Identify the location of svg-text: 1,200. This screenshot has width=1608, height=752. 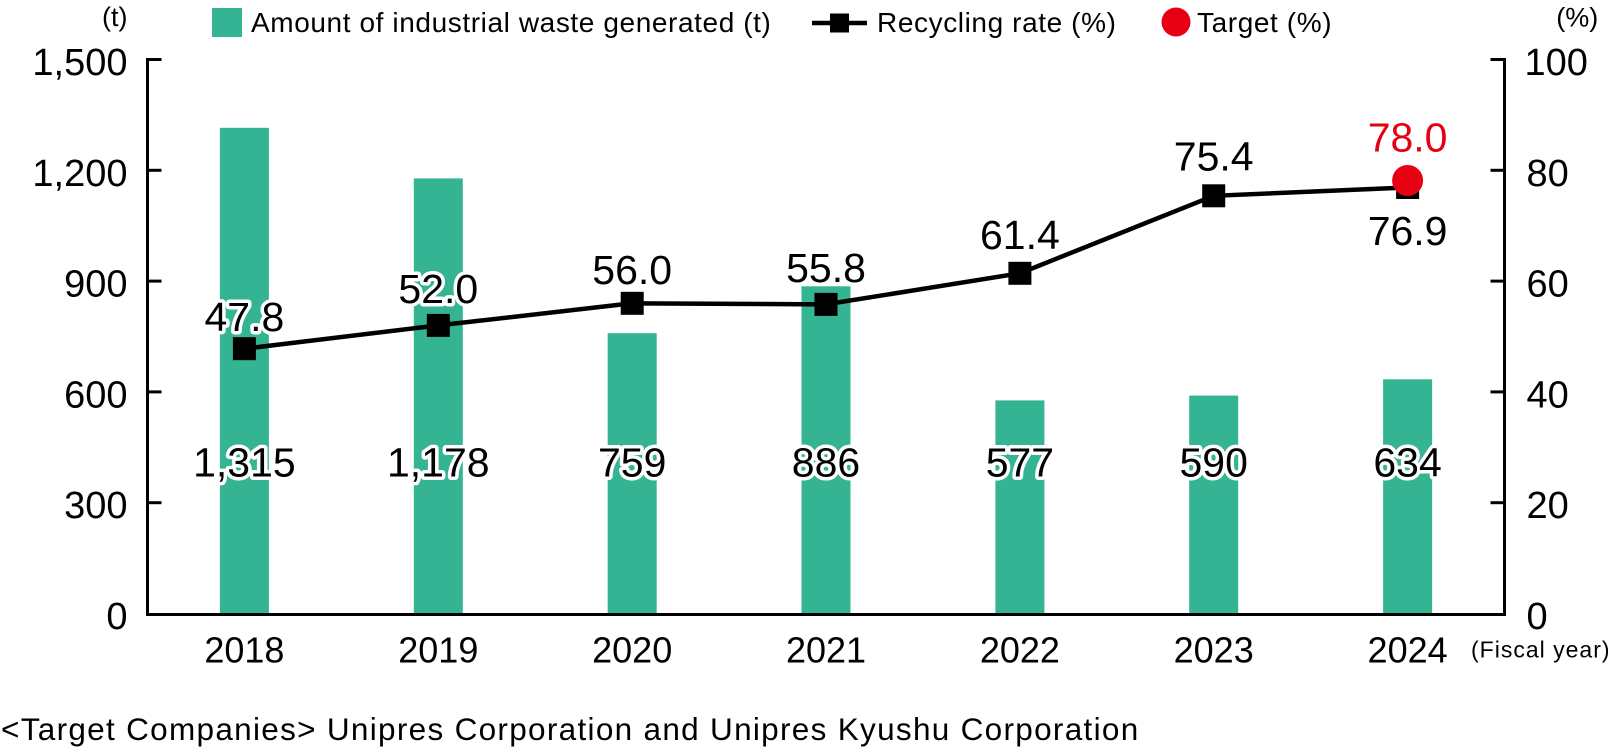
(79, 174).